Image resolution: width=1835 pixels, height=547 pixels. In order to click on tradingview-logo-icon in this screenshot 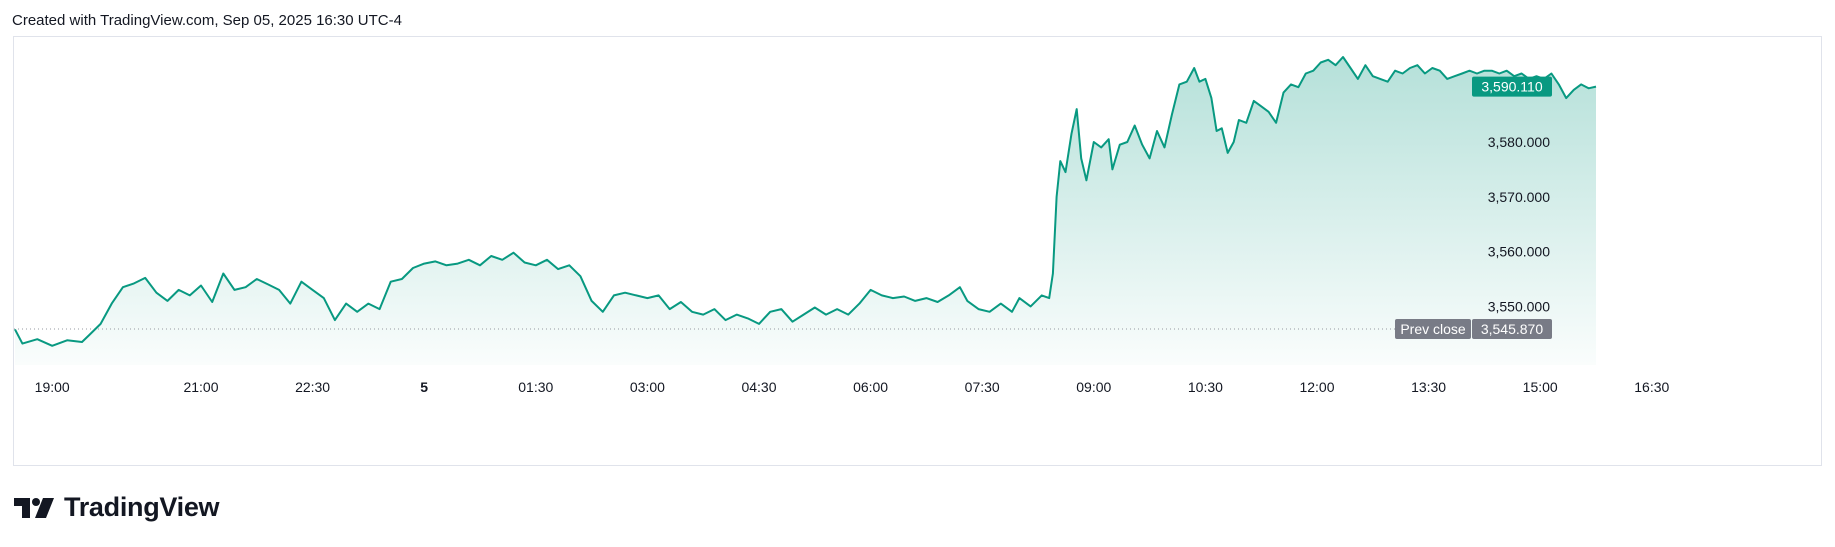, I will do `click(34, 507)`.